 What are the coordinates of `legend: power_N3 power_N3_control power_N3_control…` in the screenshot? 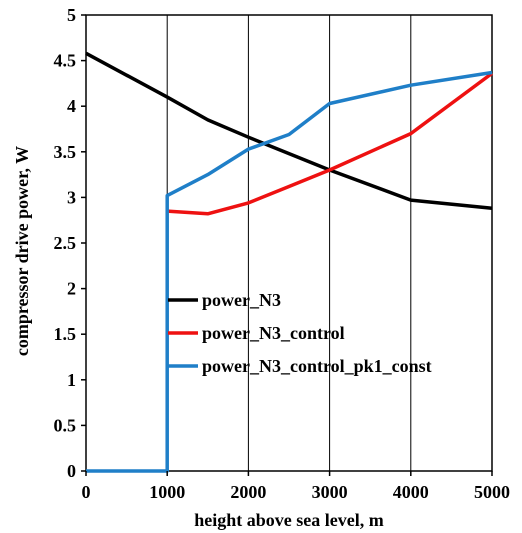 It's located at (300, 333).